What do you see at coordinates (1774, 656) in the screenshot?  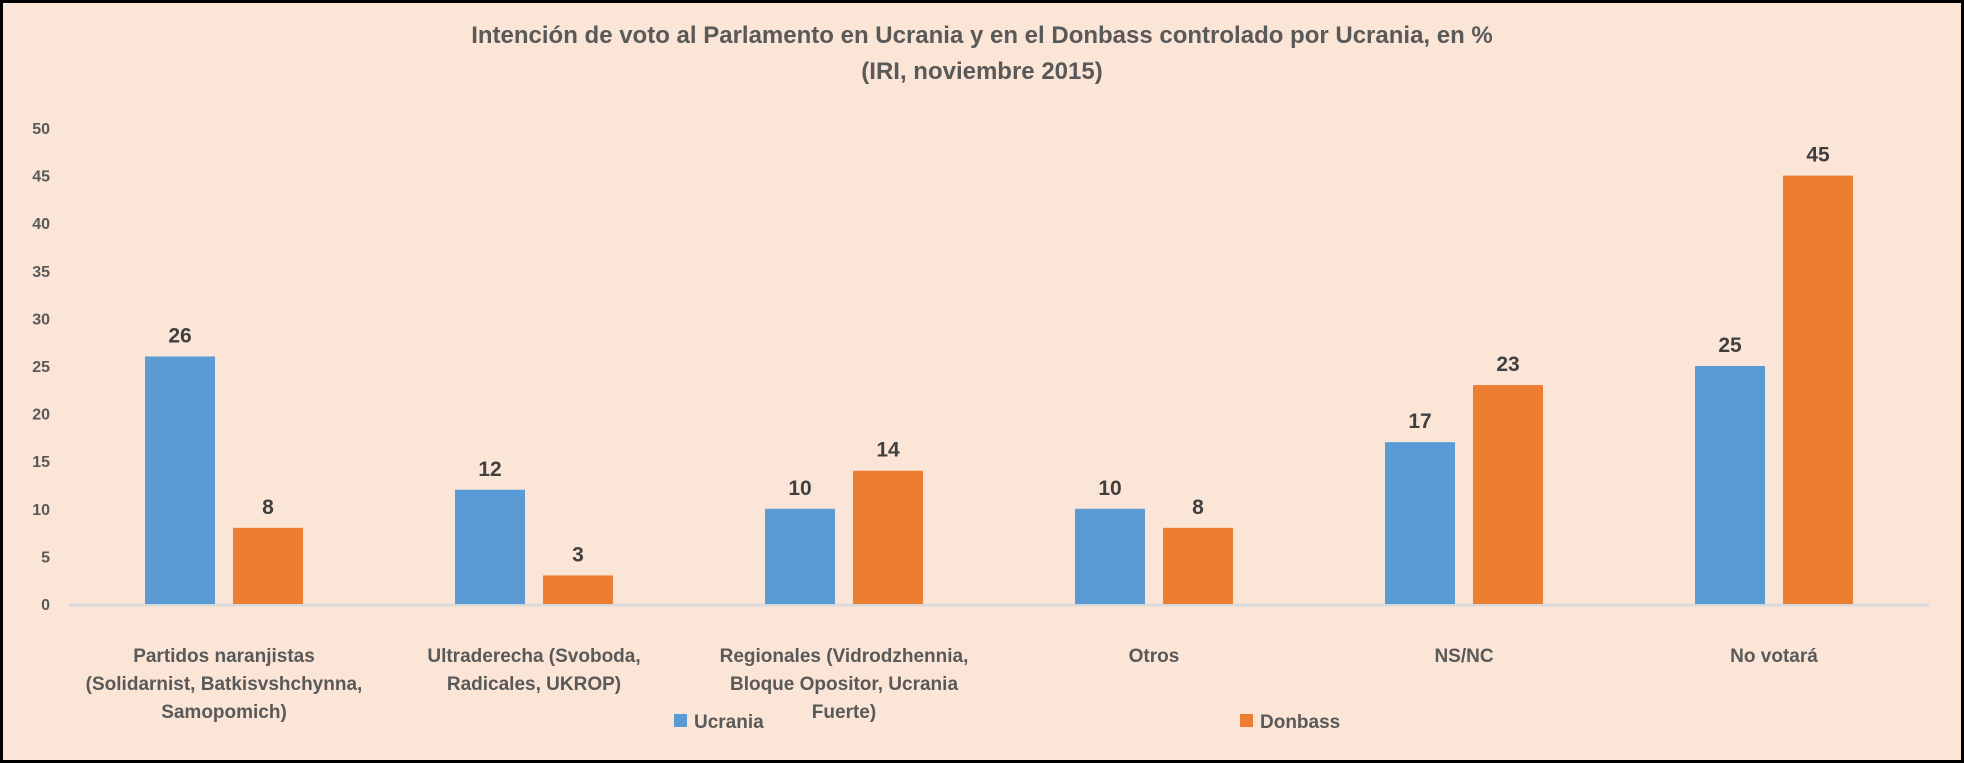 I see `x-category-label: No votará` at bounding box center [1774, 656].